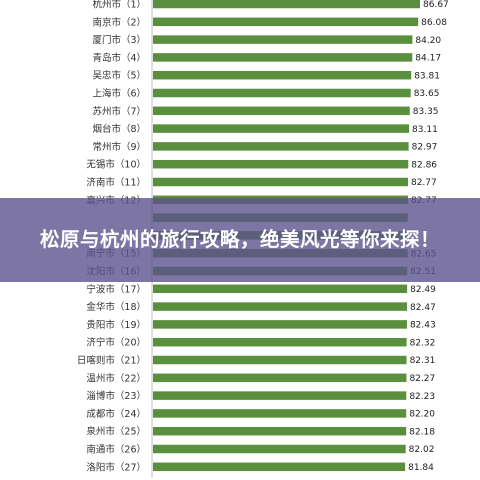  What do you see at coordinates (423, 290) in the screenshot?
I see `value-label: 82.49` at bounding box center [423, 290].